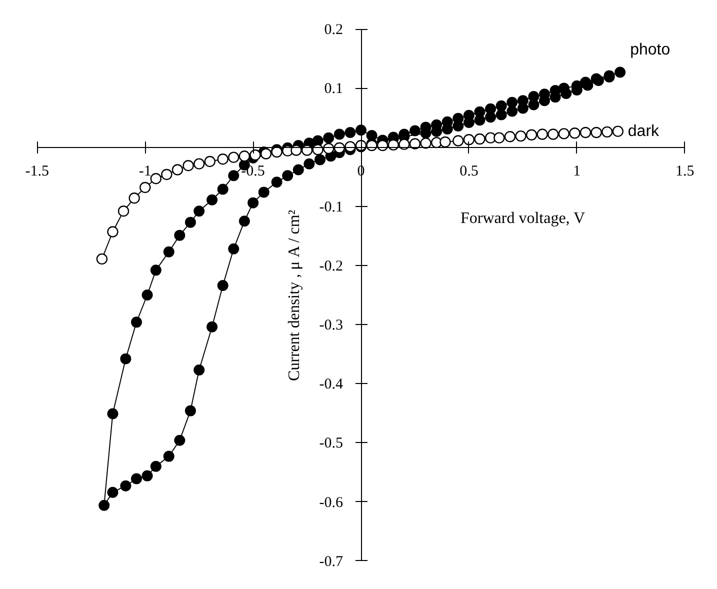  What do you see at coordinates (469, 171) in the screenshot?
I see `x-tick-label: 0.5` at bounding box center [469, 171].